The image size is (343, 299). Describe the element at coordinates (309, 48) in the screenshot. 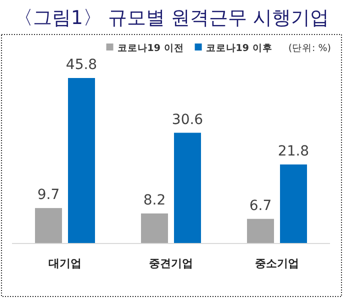

I see `note: (단위: %)` at that location.